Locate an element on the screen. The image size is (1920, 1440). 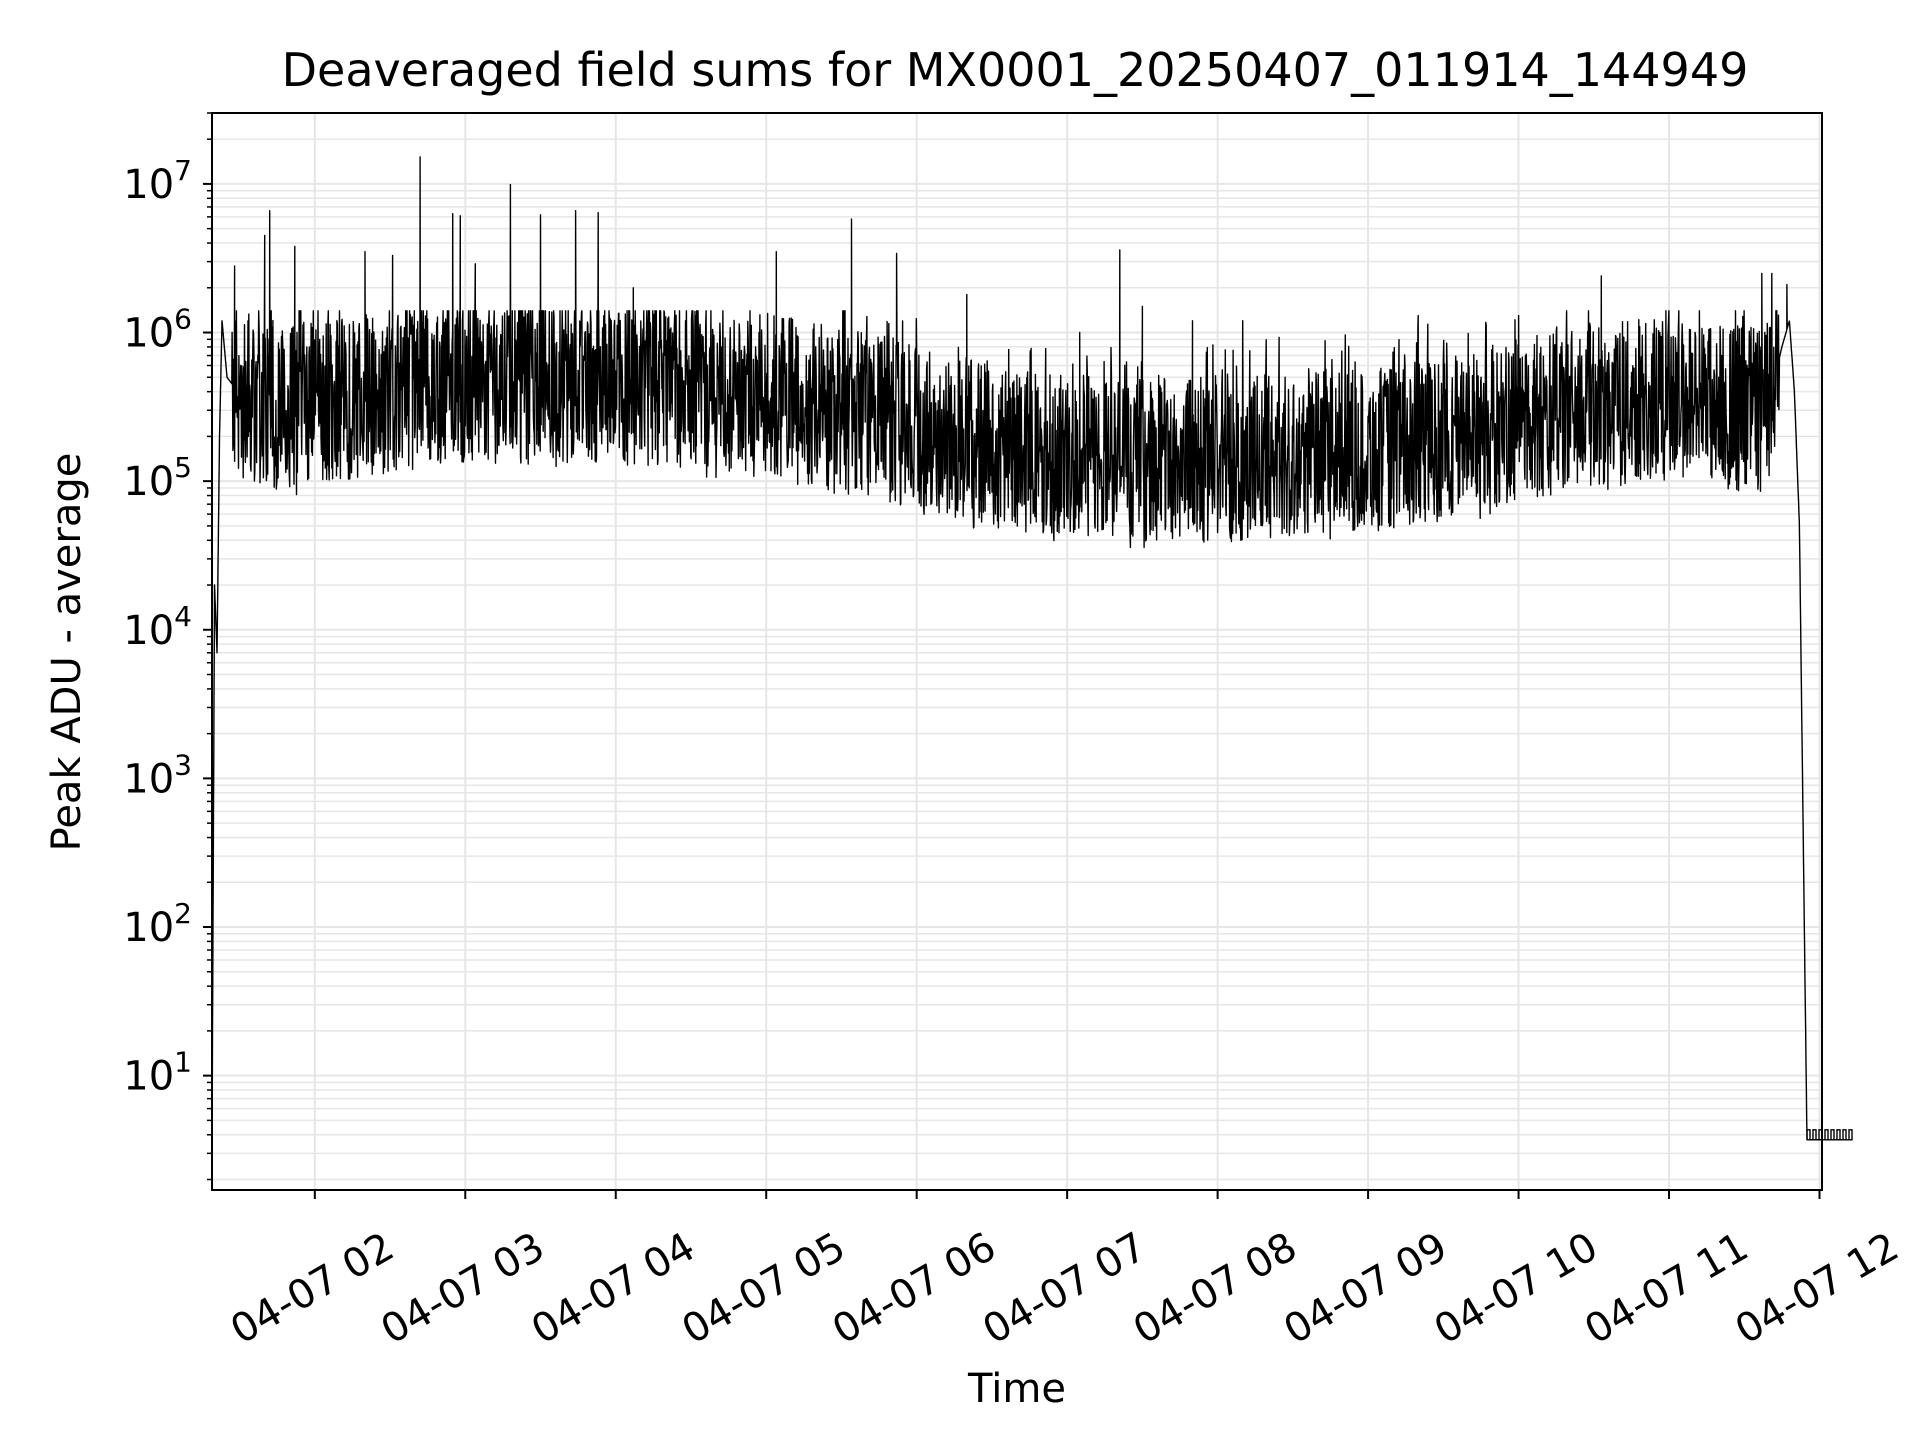
y-tick-label: 10¹ is located at coordinates (157, 1073).